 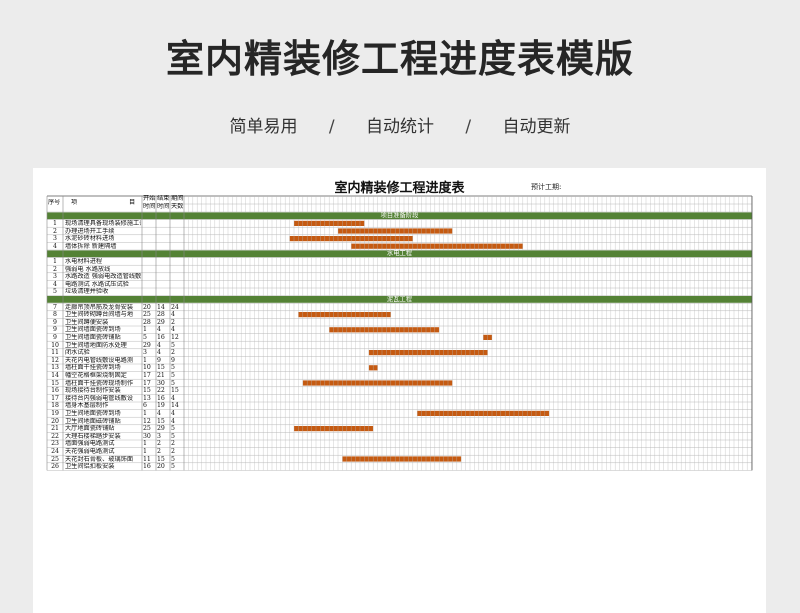 I want to click on header-days-top: 期间, so click(x=177, y=198).